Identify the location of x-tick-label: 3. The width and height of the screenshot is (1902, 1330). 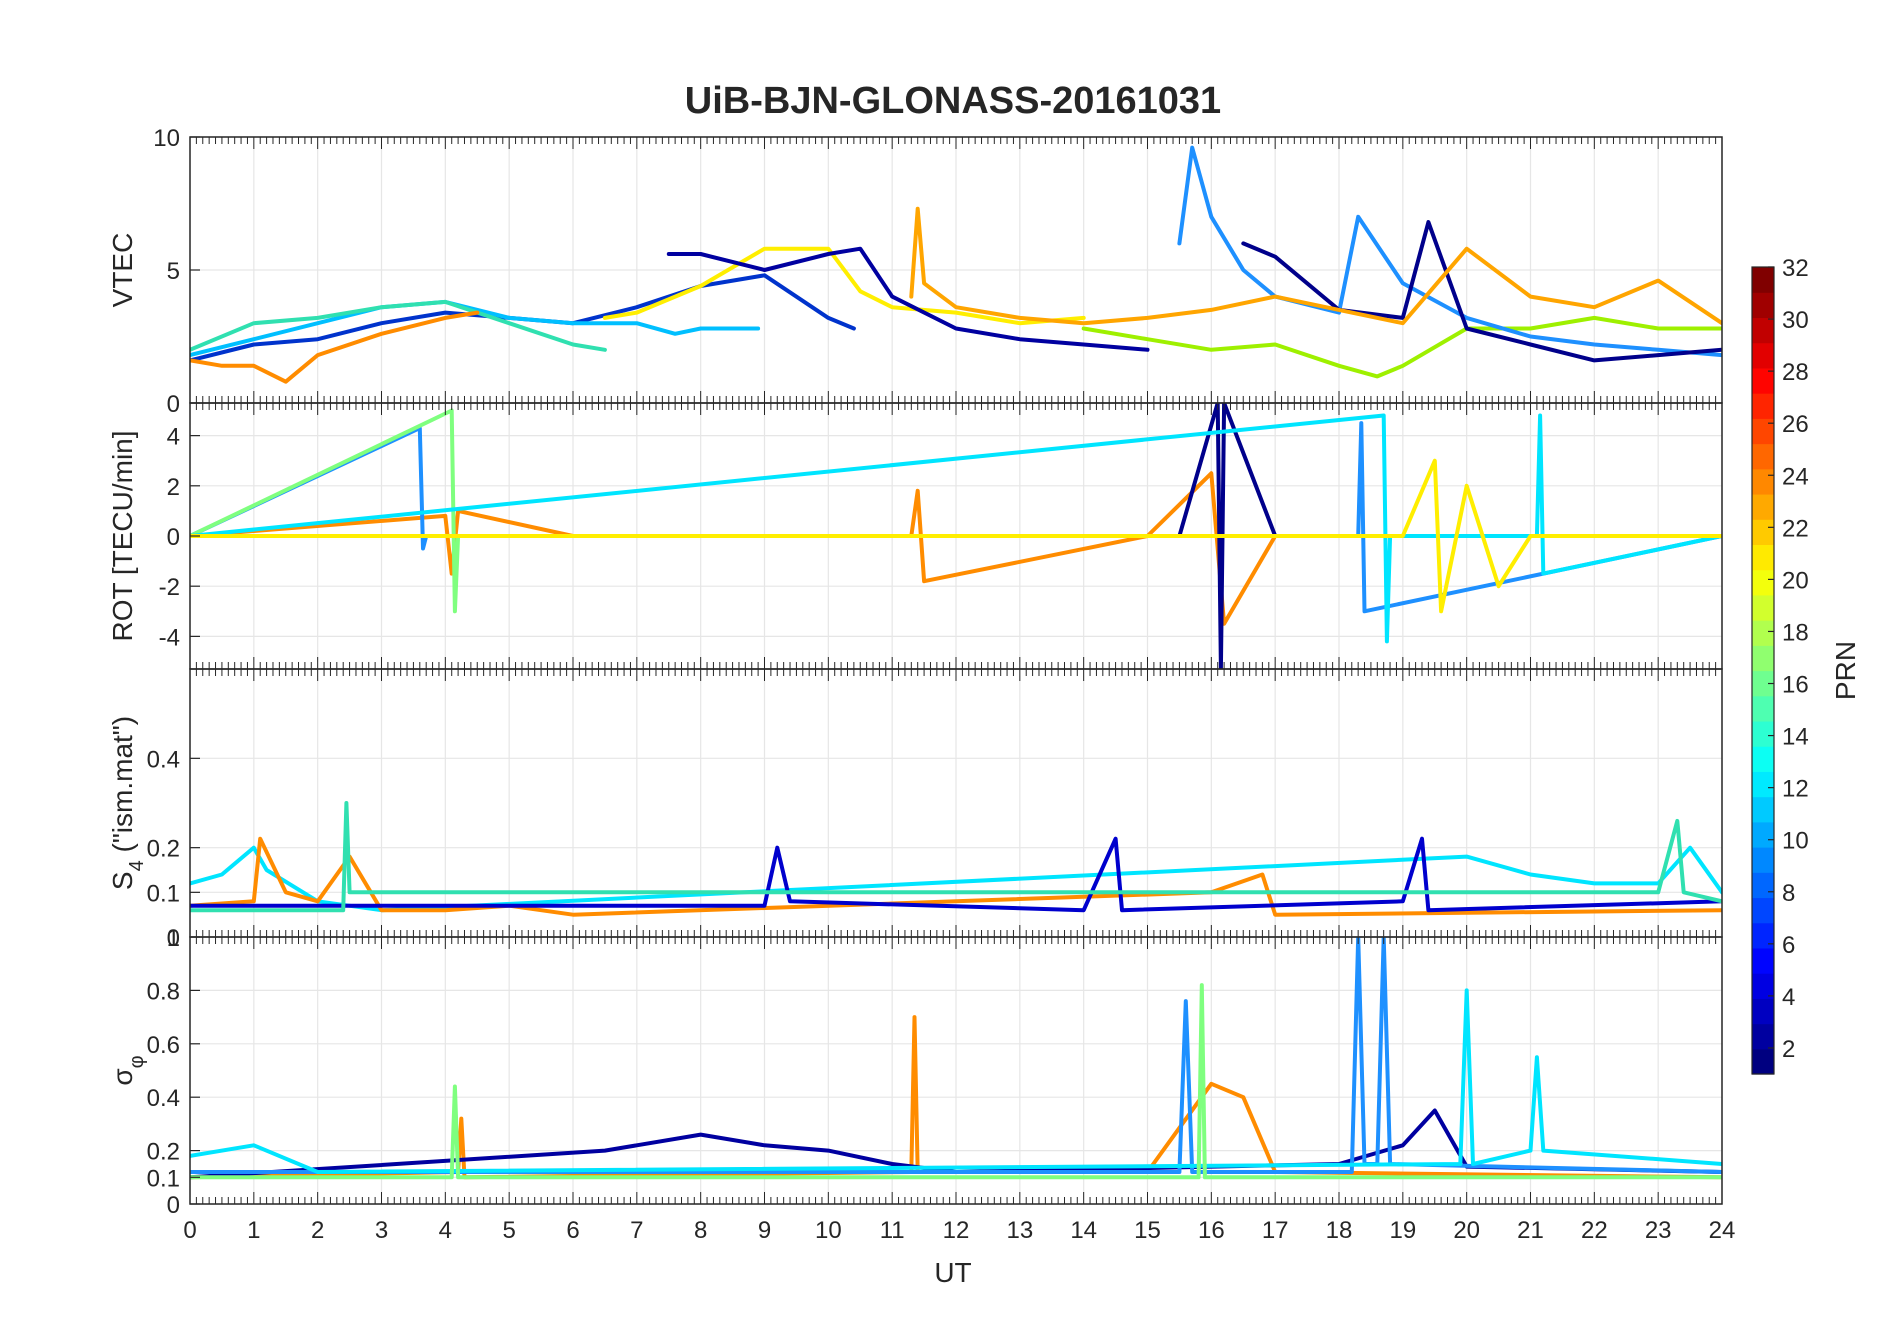
(381, 1230).